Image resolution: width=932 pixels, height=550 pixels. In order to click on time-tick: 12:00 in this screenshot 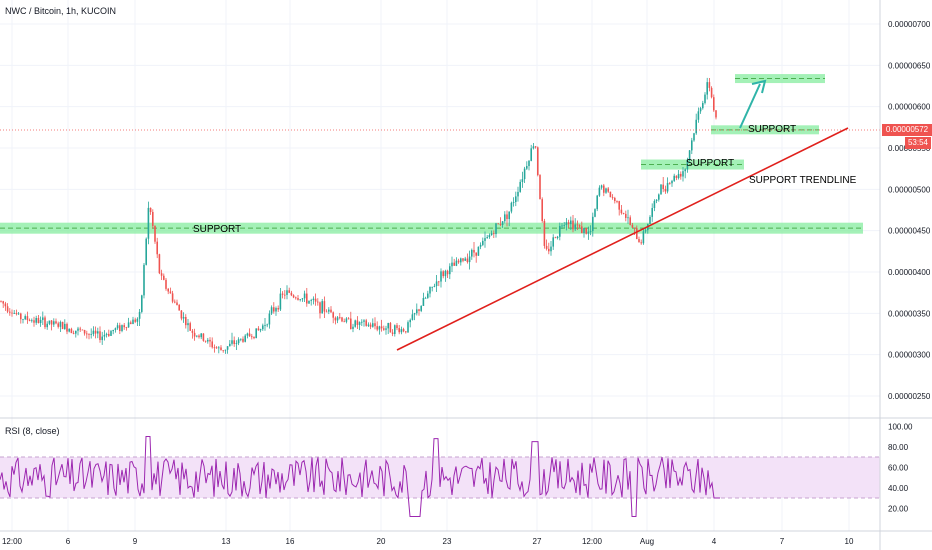, I will do `click(592, 541)`.